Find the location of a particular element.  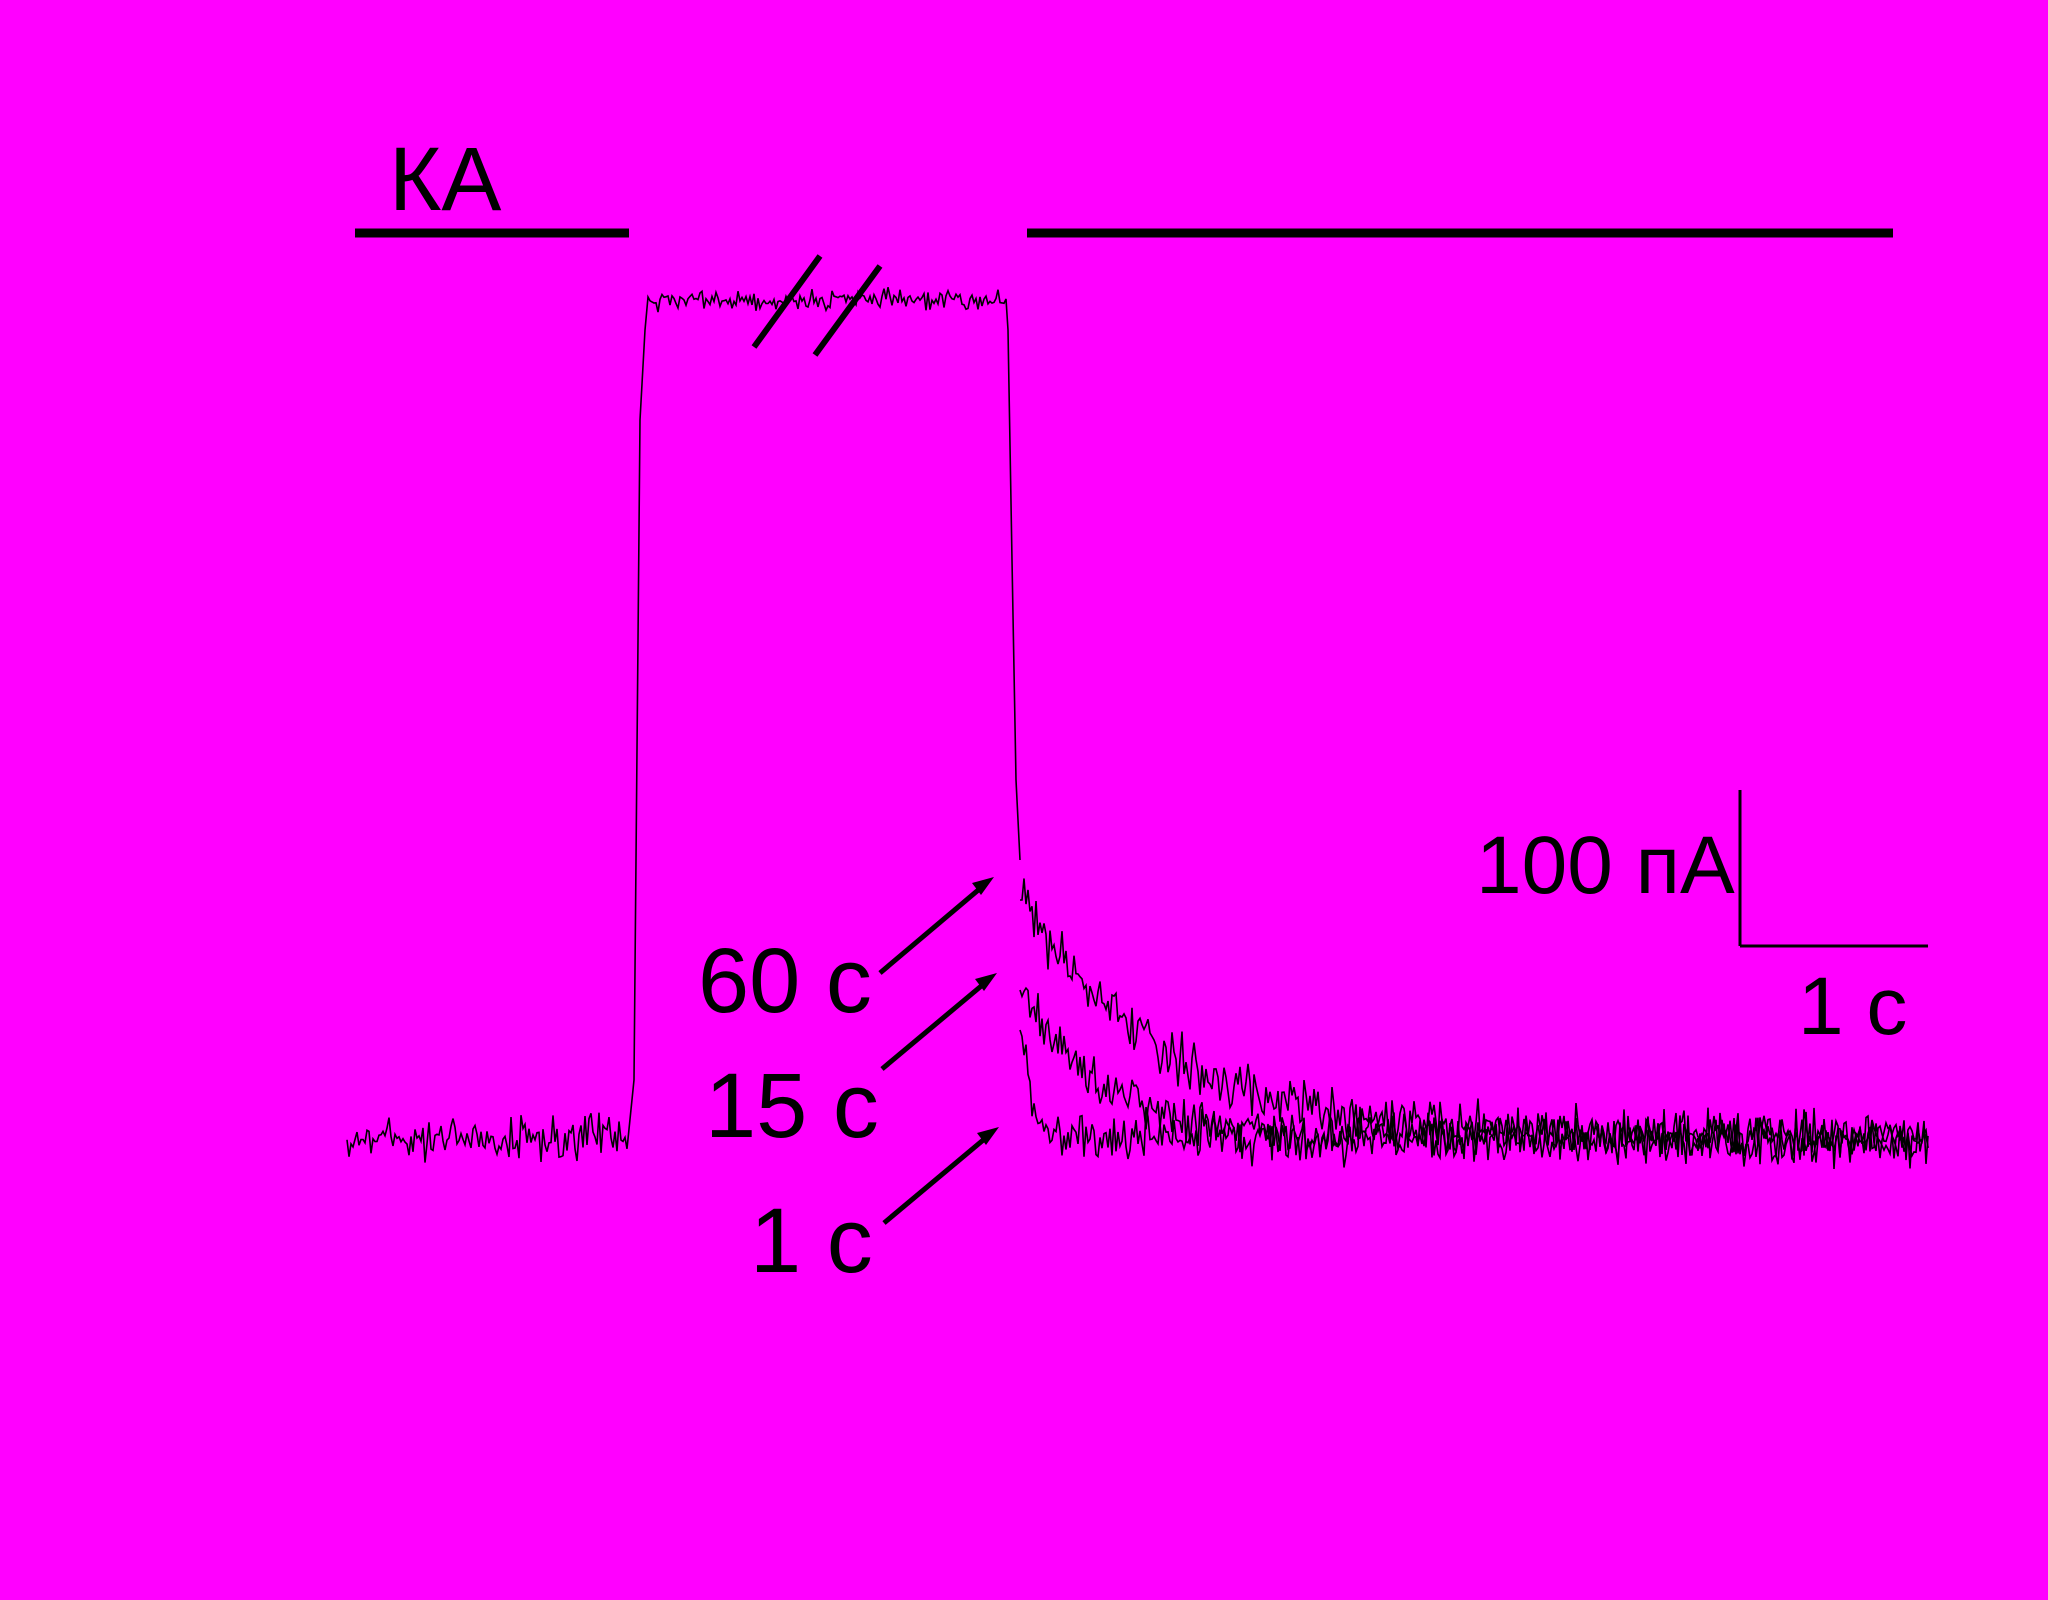

interval-label-15s: 15 с is located at coordinates (792, 1106).